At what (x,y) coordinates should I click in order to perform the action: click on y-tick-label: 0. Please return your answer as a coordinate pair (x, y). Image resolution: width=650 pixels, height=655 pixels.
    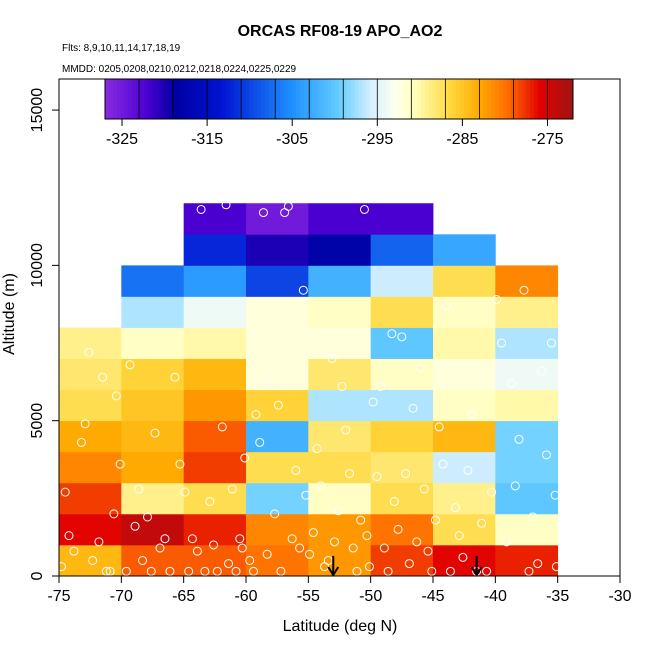
    Looking at the image, I should click on (37, 575).